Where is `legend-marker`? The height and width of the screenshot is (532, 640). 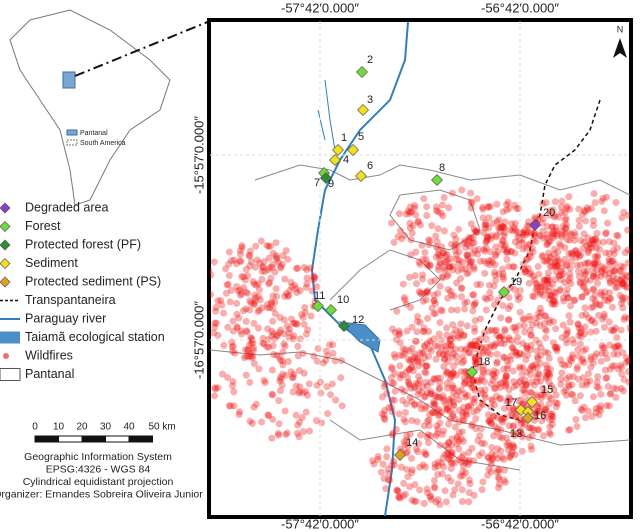
legend-marker is located at coordinates (10, 374).